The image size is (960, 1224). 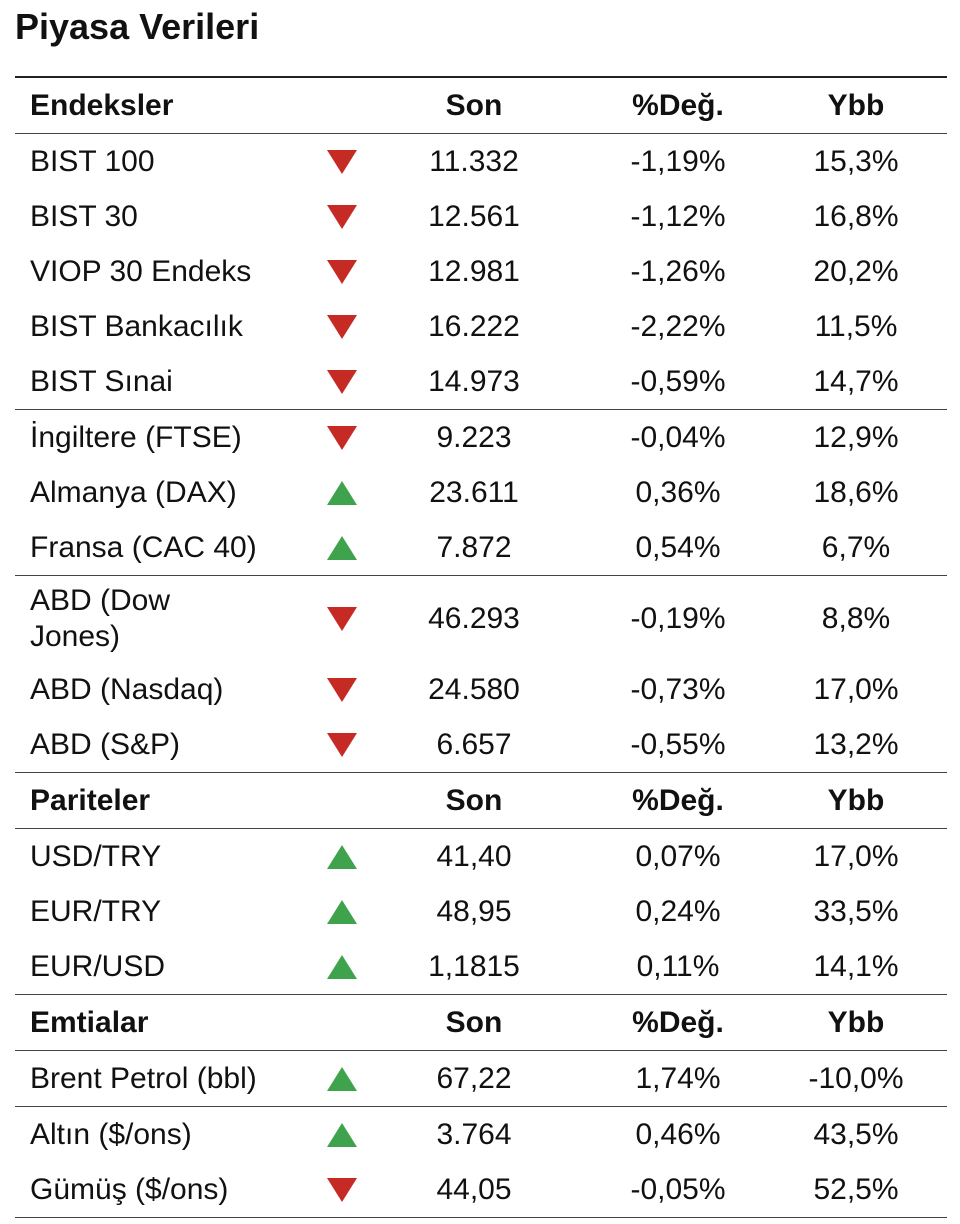 I want to click on cell-name: ABD (Dow Jones), so click(x=100, y=618).